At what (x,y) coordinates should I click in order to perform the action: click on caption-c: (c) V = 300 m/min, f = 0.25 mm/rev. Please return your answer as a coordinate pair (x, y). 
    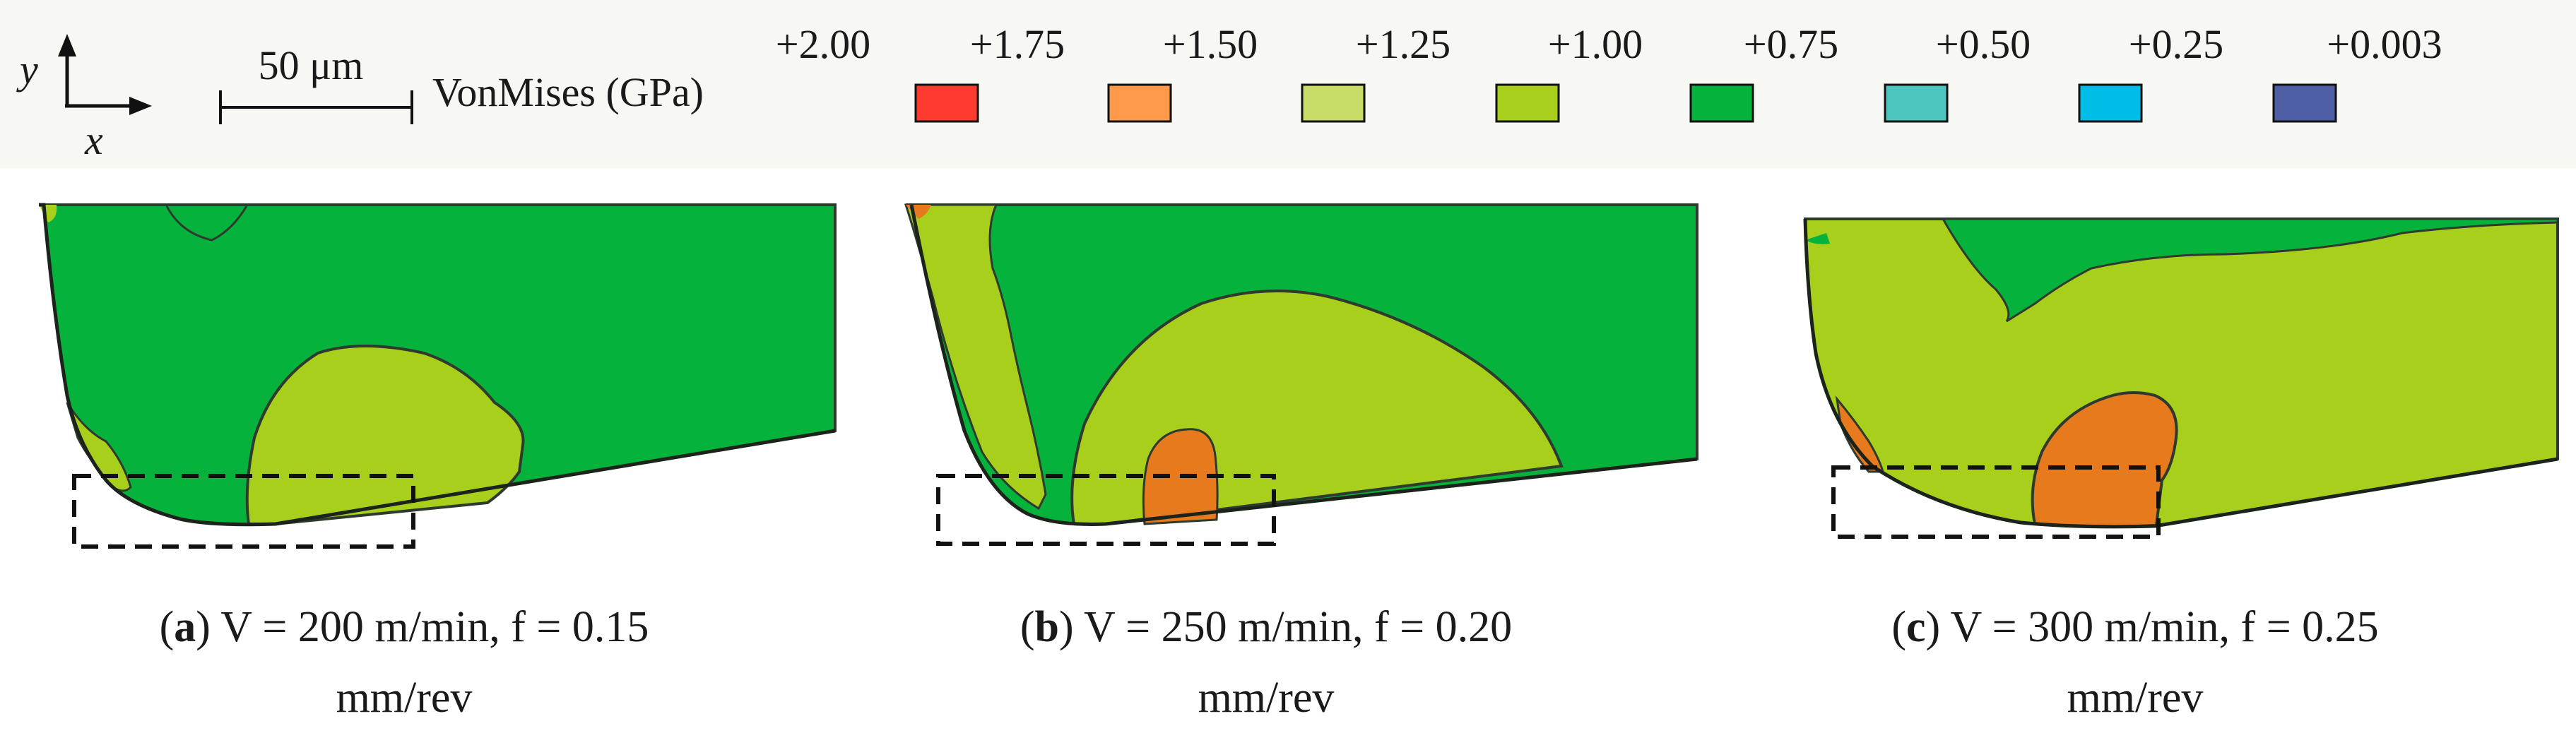
    Looking at the image, I should click on (2134, 662).